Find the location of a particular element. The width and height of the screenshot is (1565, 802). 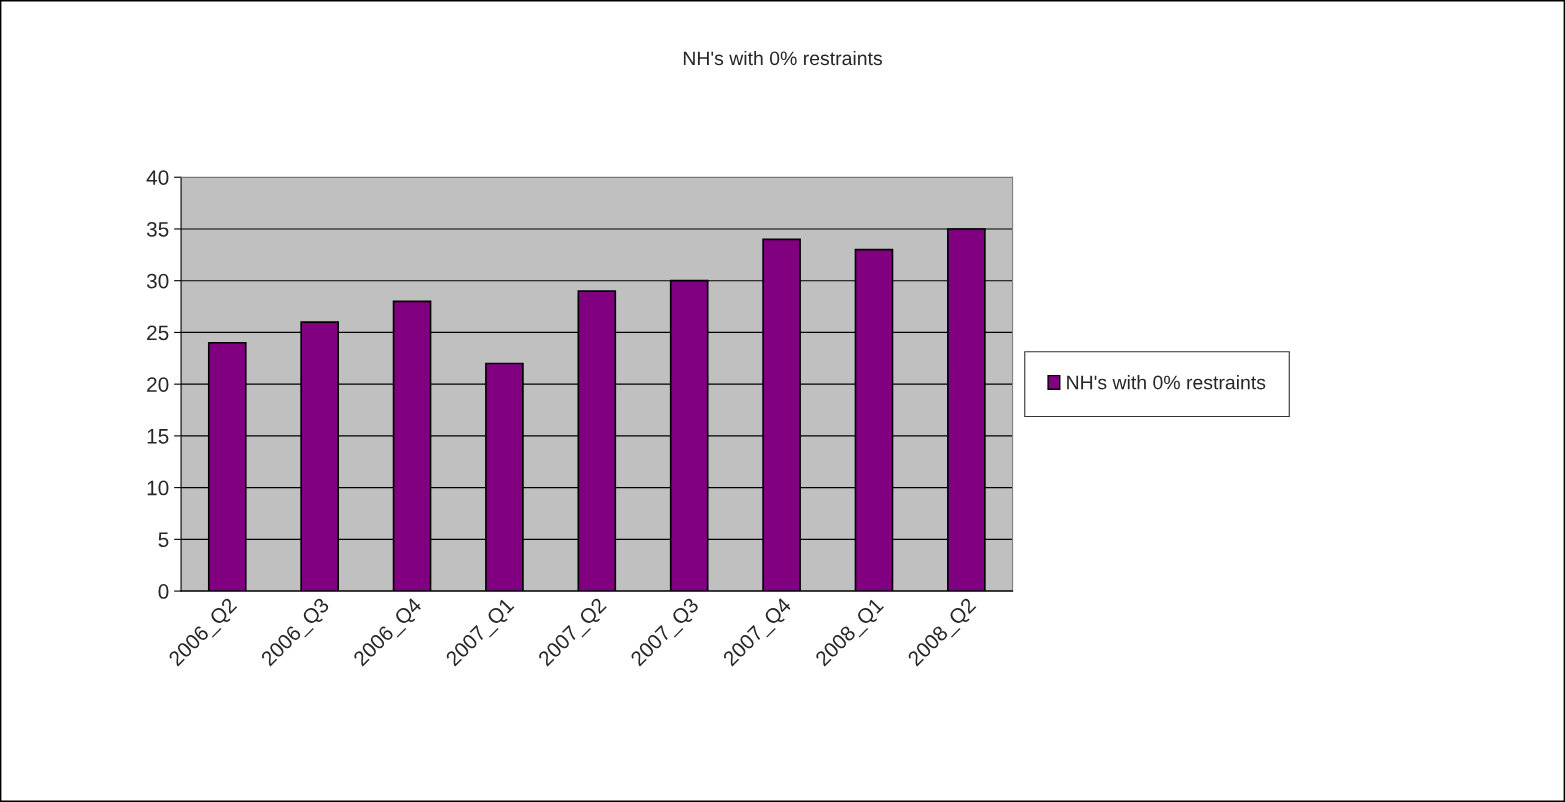

legend-label: NH's with 0% restraints is located at coordinates (1166, 382).